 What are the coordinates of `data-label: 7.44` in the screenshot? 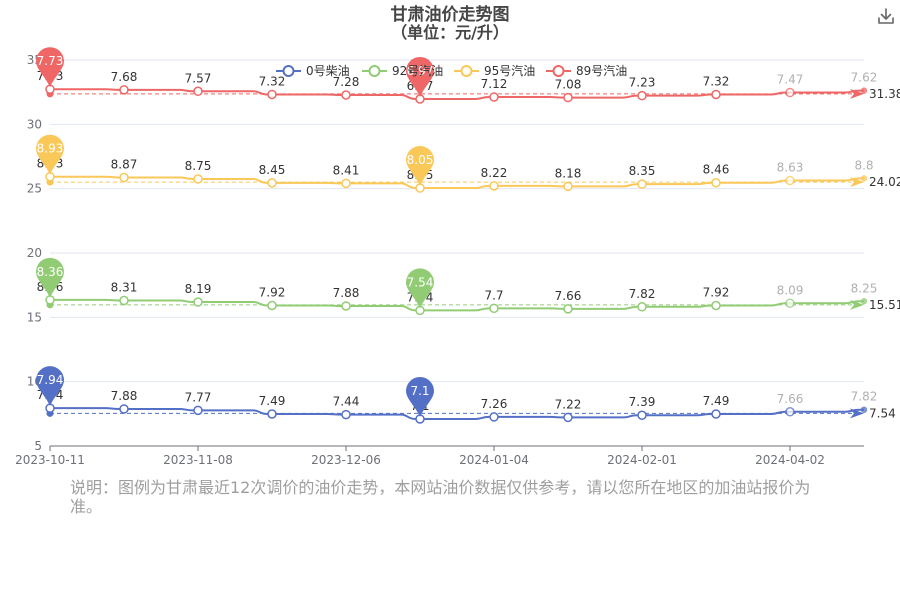 It's located at (346, 402).